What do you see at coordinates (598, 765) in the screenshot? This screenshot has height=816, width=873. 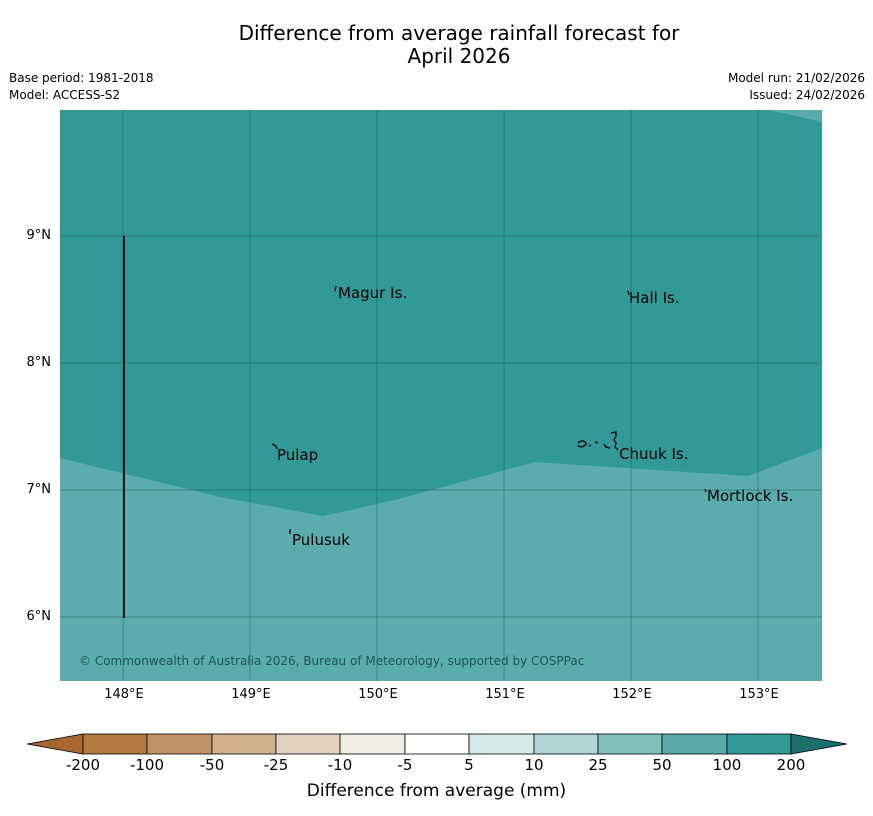 I see `colorbar-tick: 25` at bounding box center [598, 765].